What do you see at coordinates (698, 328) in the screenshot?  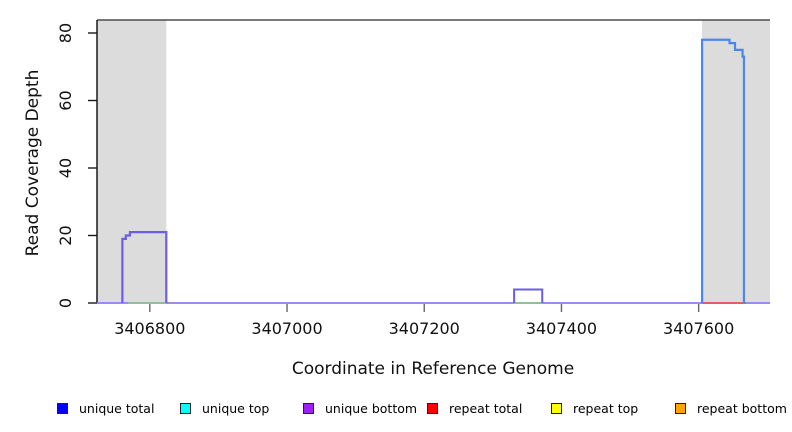 I see `x-tick-label: 3407600` at bounding box center [698, 328].